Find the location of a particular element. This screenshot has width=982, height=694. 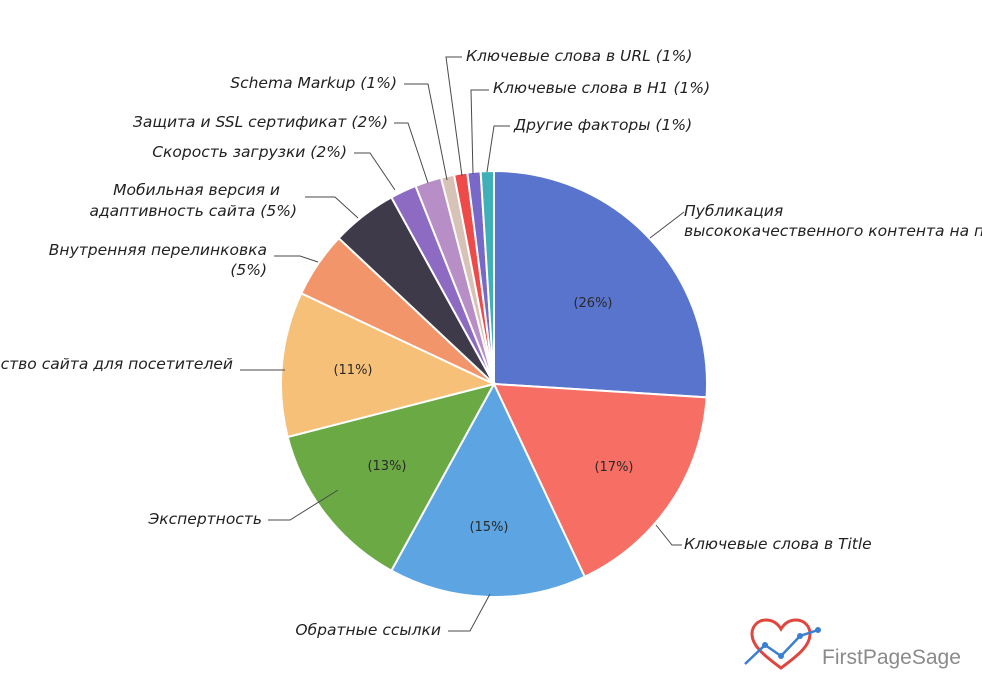

slice-label: Экспертность is located at coordinates (204, 519).